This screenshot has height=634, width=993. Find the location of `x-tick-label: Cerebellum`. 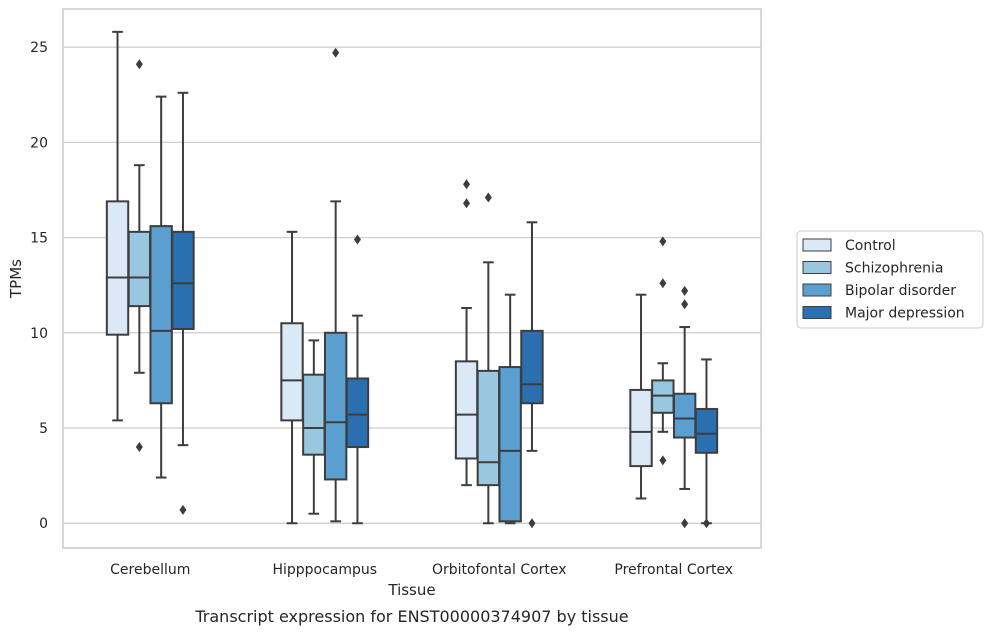

x-tick-label: Cerebellum is located at coordinates (150, 570).